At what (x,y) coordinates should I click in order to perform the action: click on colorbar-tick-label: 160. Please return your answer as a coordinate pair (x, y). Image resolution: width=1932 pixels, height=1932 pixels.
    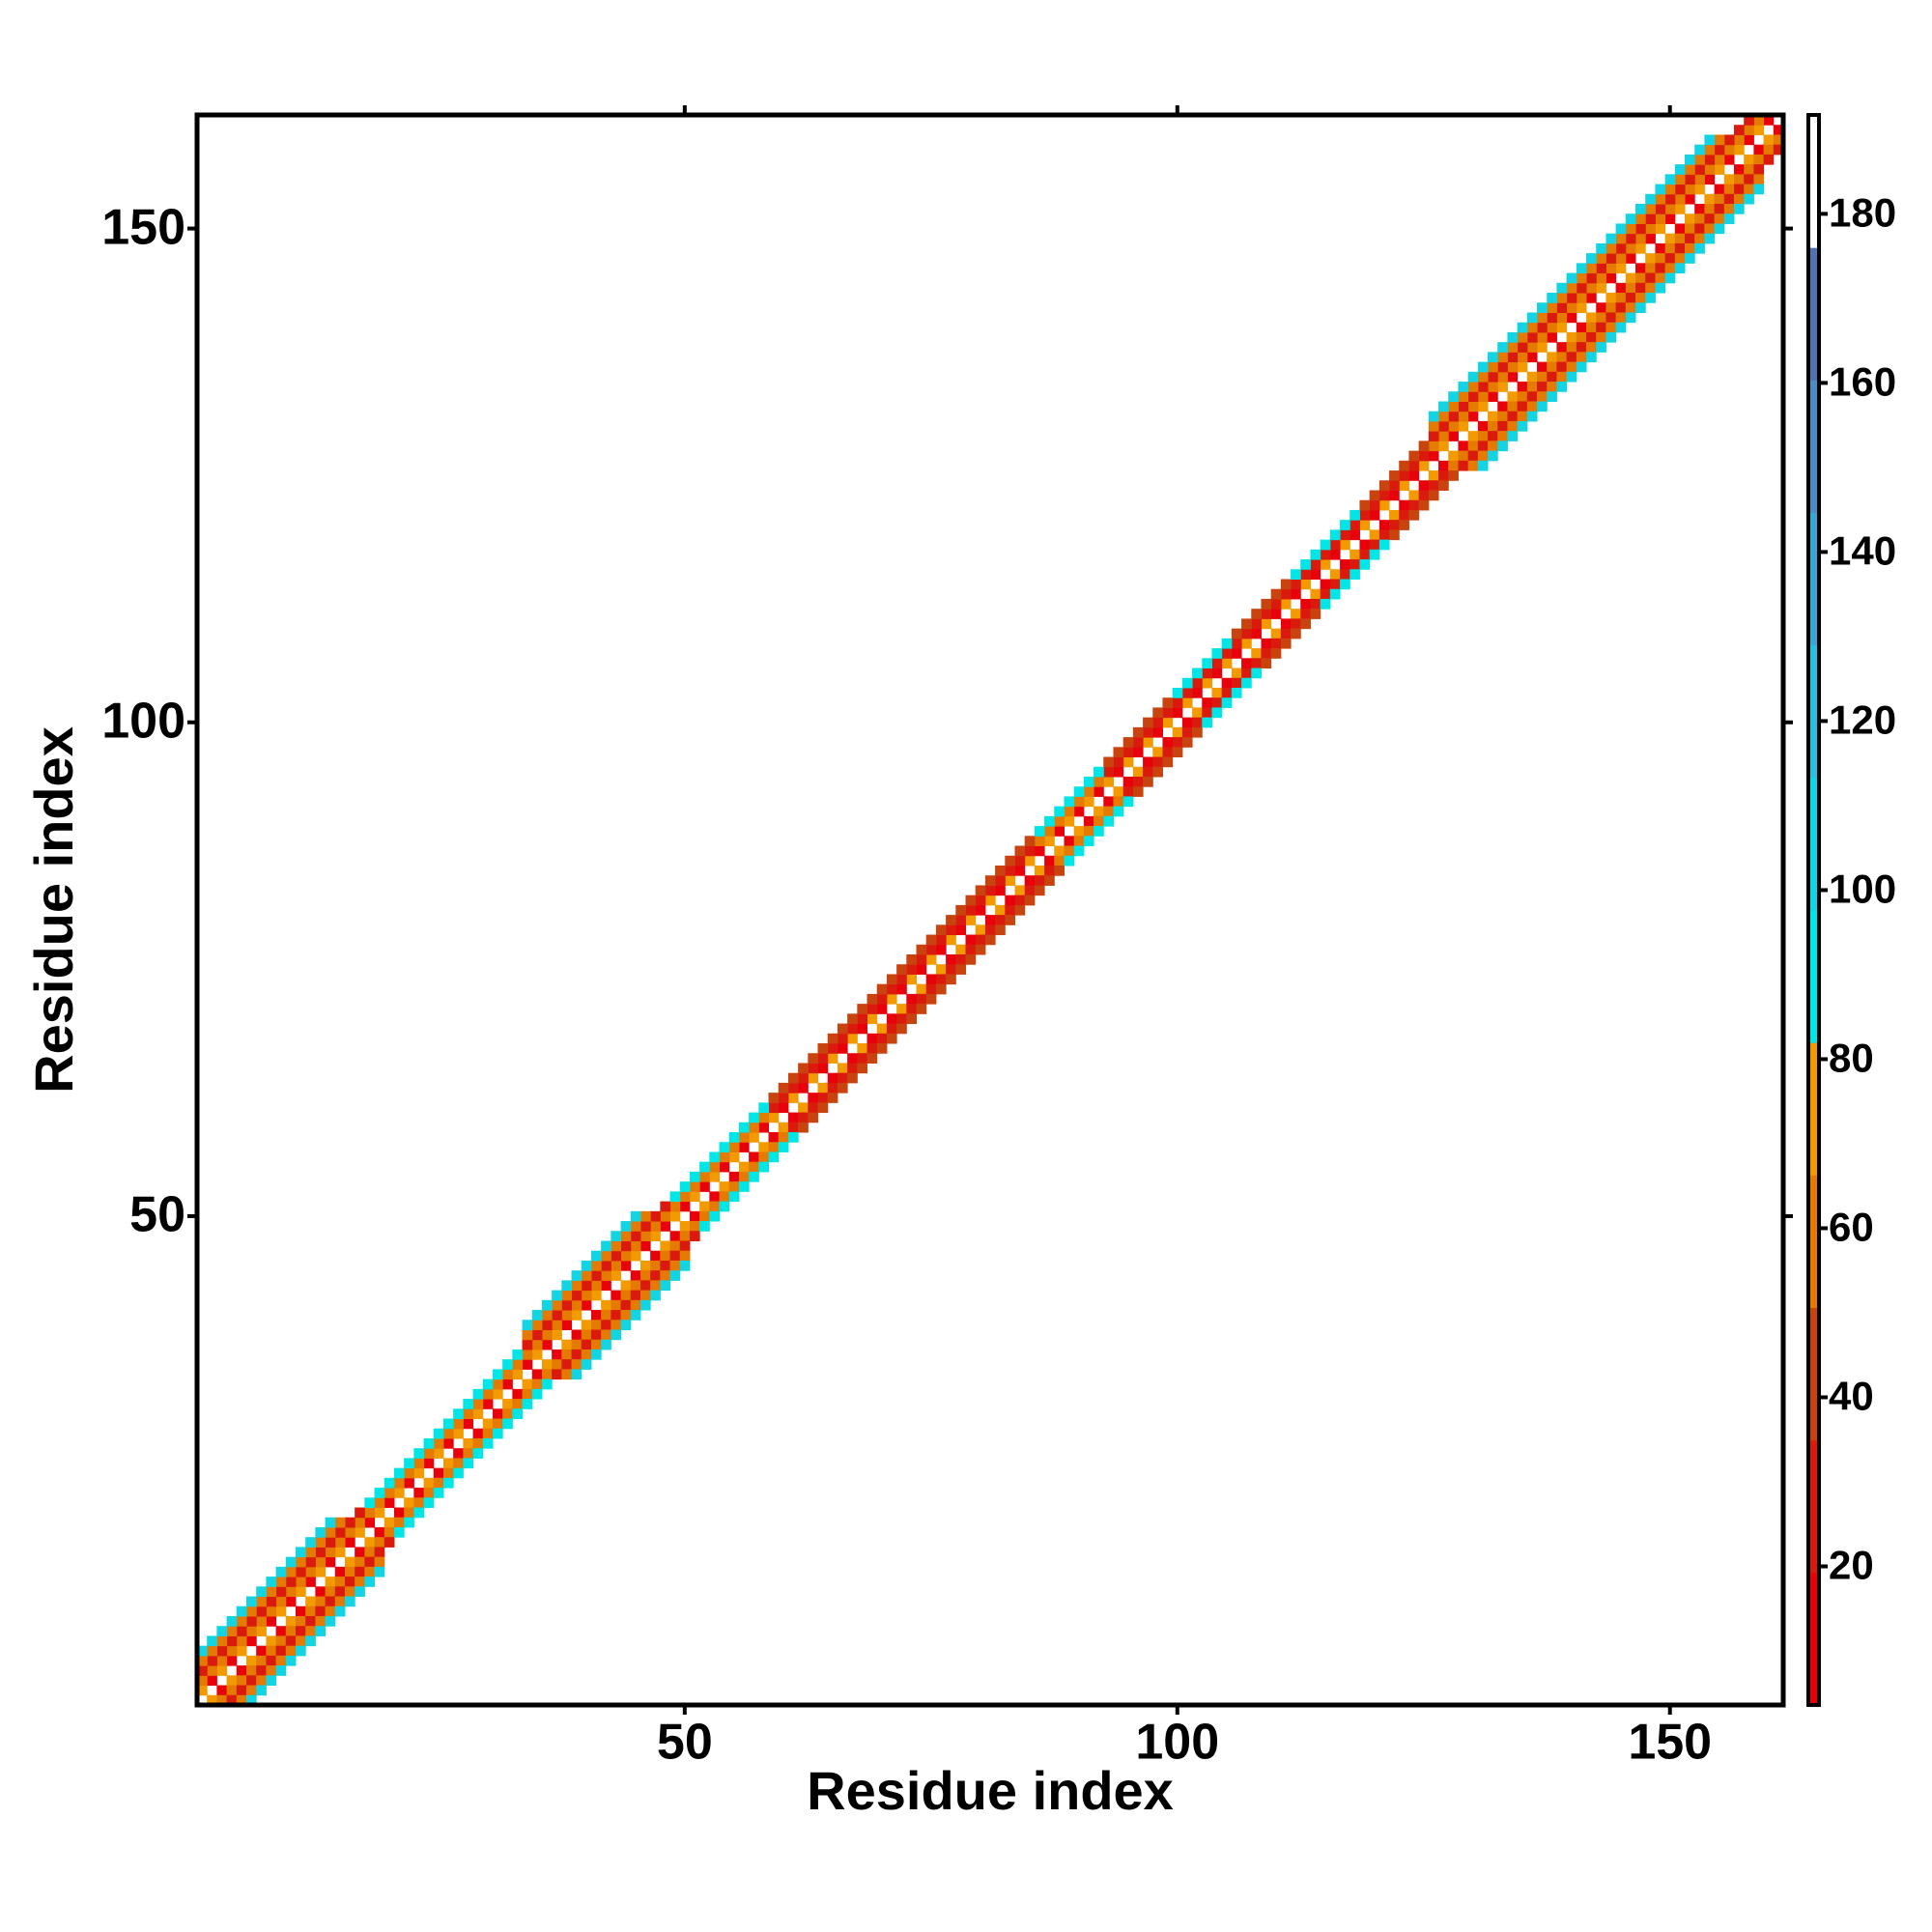
    Looking at the image, I should click on (1862, 381).